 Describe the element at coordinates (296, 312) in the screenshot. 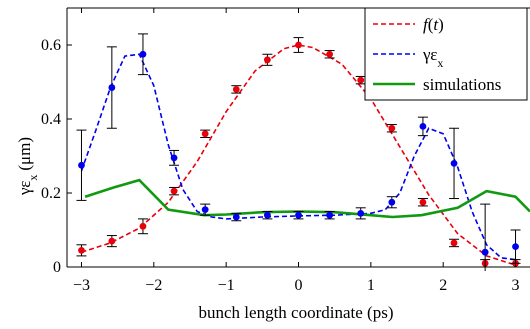

I see `x-axis-label: bunch length coordinate (ps)` at that location.